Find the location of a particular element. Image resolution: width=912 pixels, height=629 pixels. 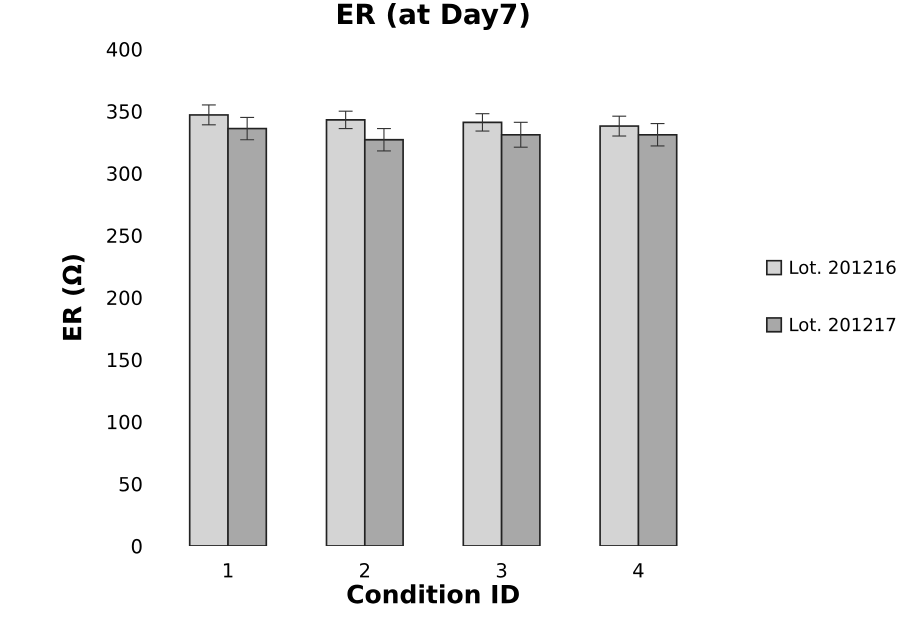

y-tick-label: 350 is located at coordinates (124, 111).